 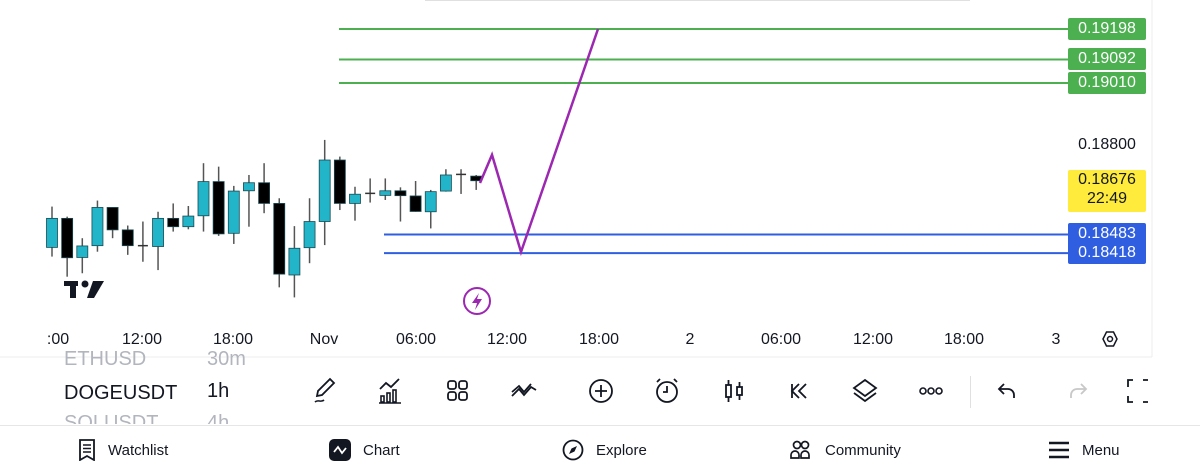 What do you see at coordinates (734, 391) in the screenshot?
I see `candle-style-button` at bounding box center [734, 391].